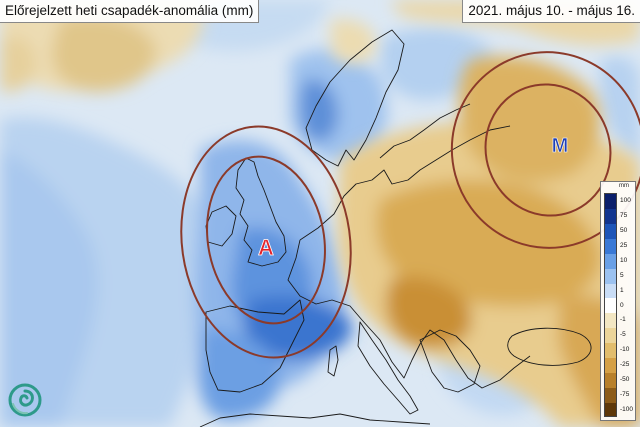  What do you see at coordinates (622, 290) in the screenshot?
I see `legend-tick-label: 1` at bounding box center [622, 290].